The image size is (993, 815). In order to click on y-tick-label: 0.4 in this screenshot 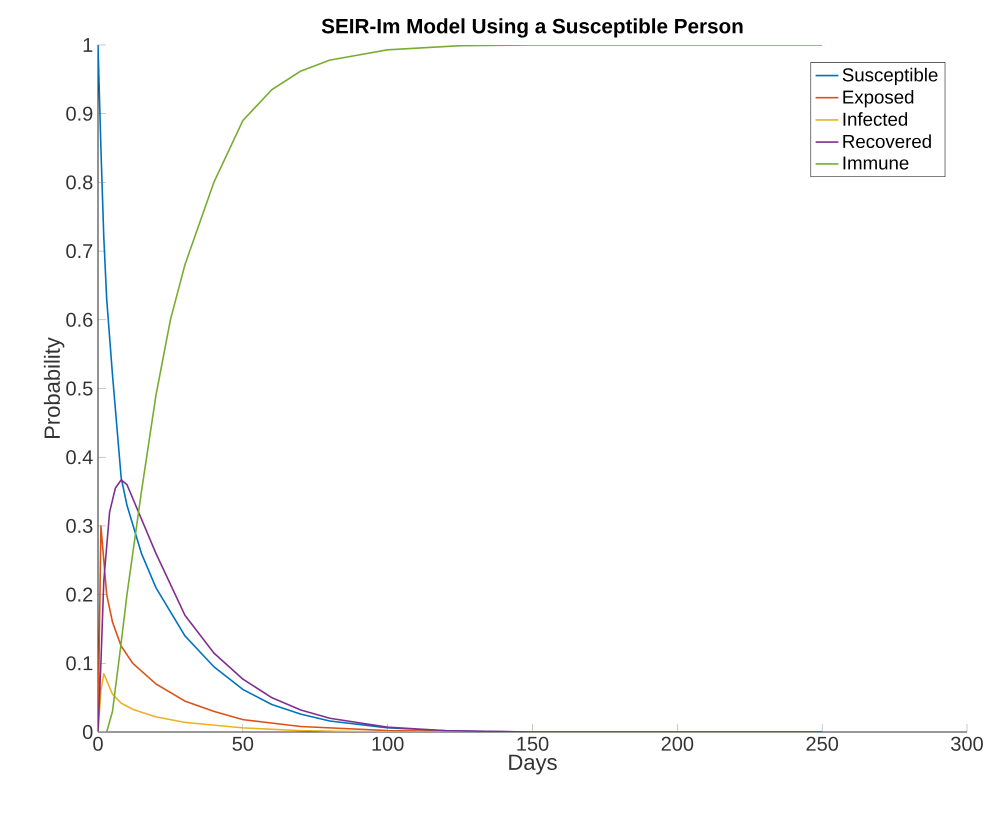, I will do `click(79, 457)`.